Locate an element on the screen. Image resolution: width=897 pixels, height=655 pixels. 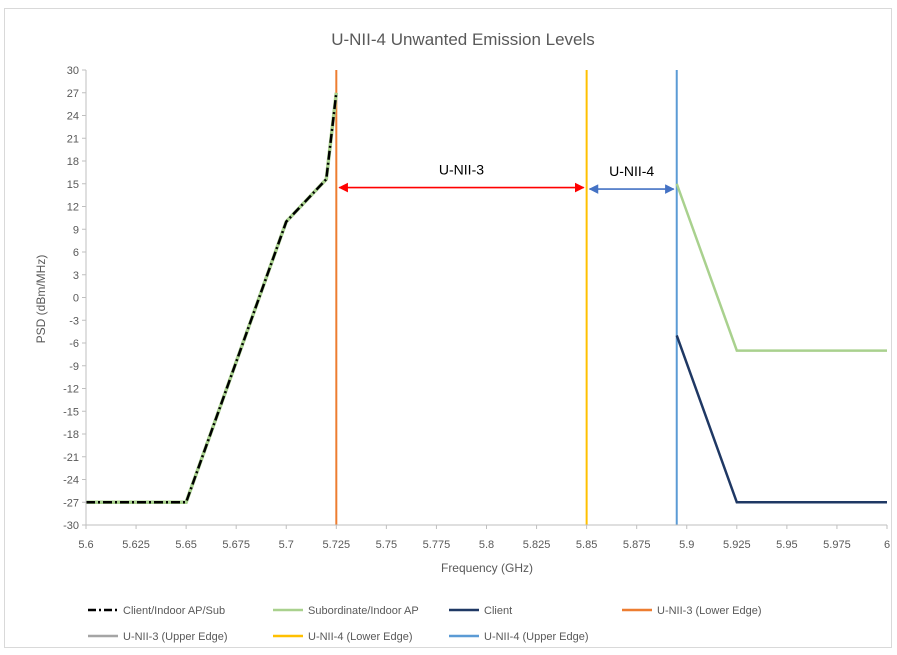
x-tick-label: 5.95 is located at coordinates (786, 545).